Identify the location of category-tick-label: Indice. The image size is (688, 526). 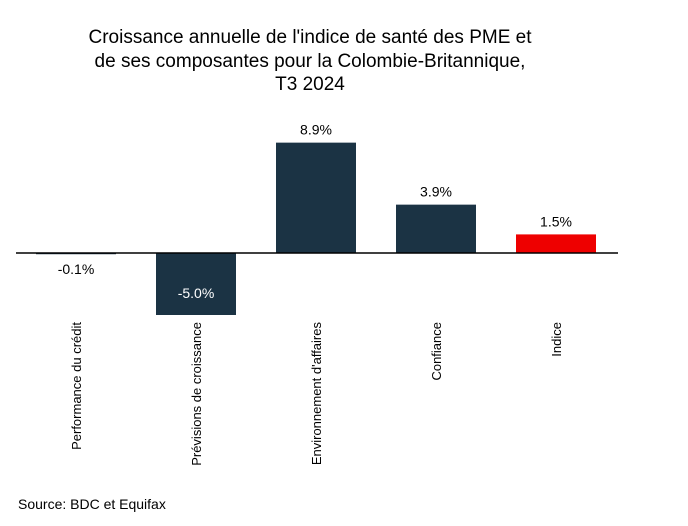
(556, 339).